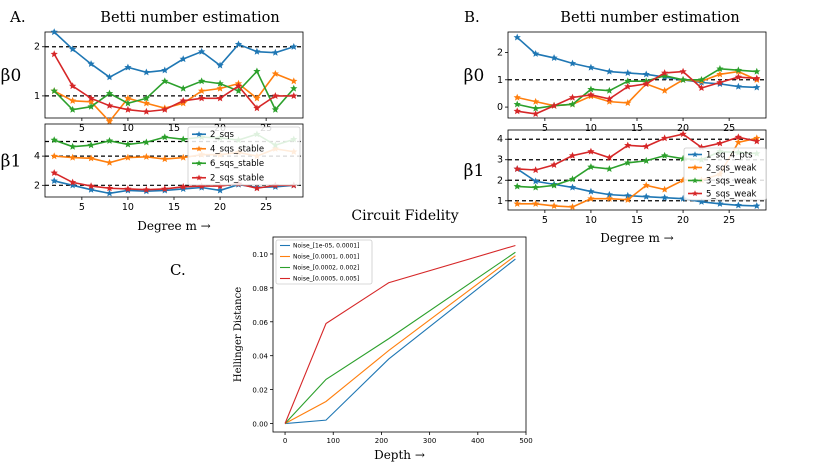 This screenshot has height=467, width=830. What do you see at coordinates (260, 425) in the screenshot?
I see `y-tick-label: 0.00` at bounding box center [260, 425].